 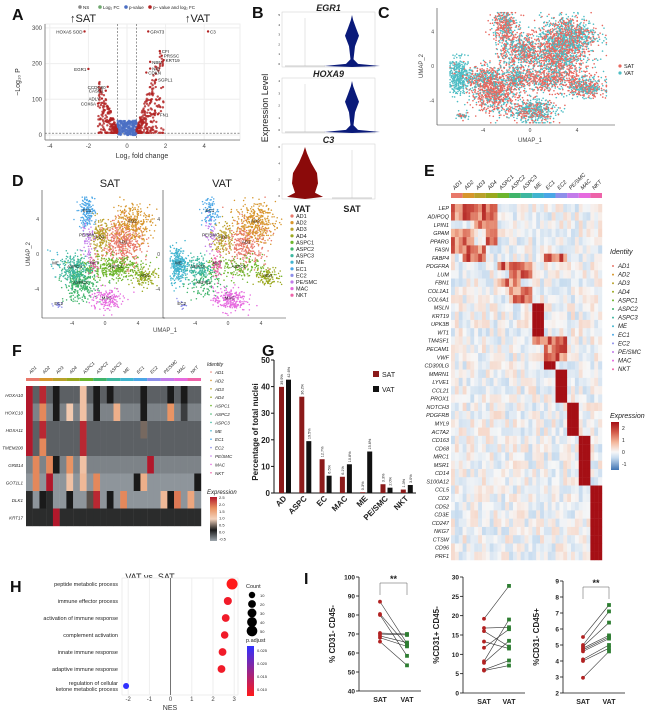 What do you see at coordinates (577, 131) in the screenshot?
I see `umap-depot-x-tick: 4` at bounding box center [577, 131].